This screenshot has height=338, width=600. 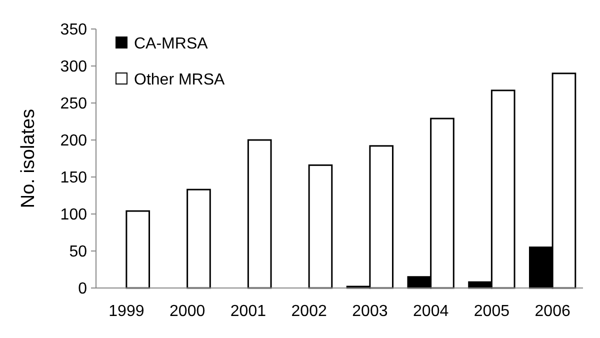 What do you see at coordinates (83, 289) in the screenshot?
I see `y-tick-label: 0` at bounding box center [83, 289].